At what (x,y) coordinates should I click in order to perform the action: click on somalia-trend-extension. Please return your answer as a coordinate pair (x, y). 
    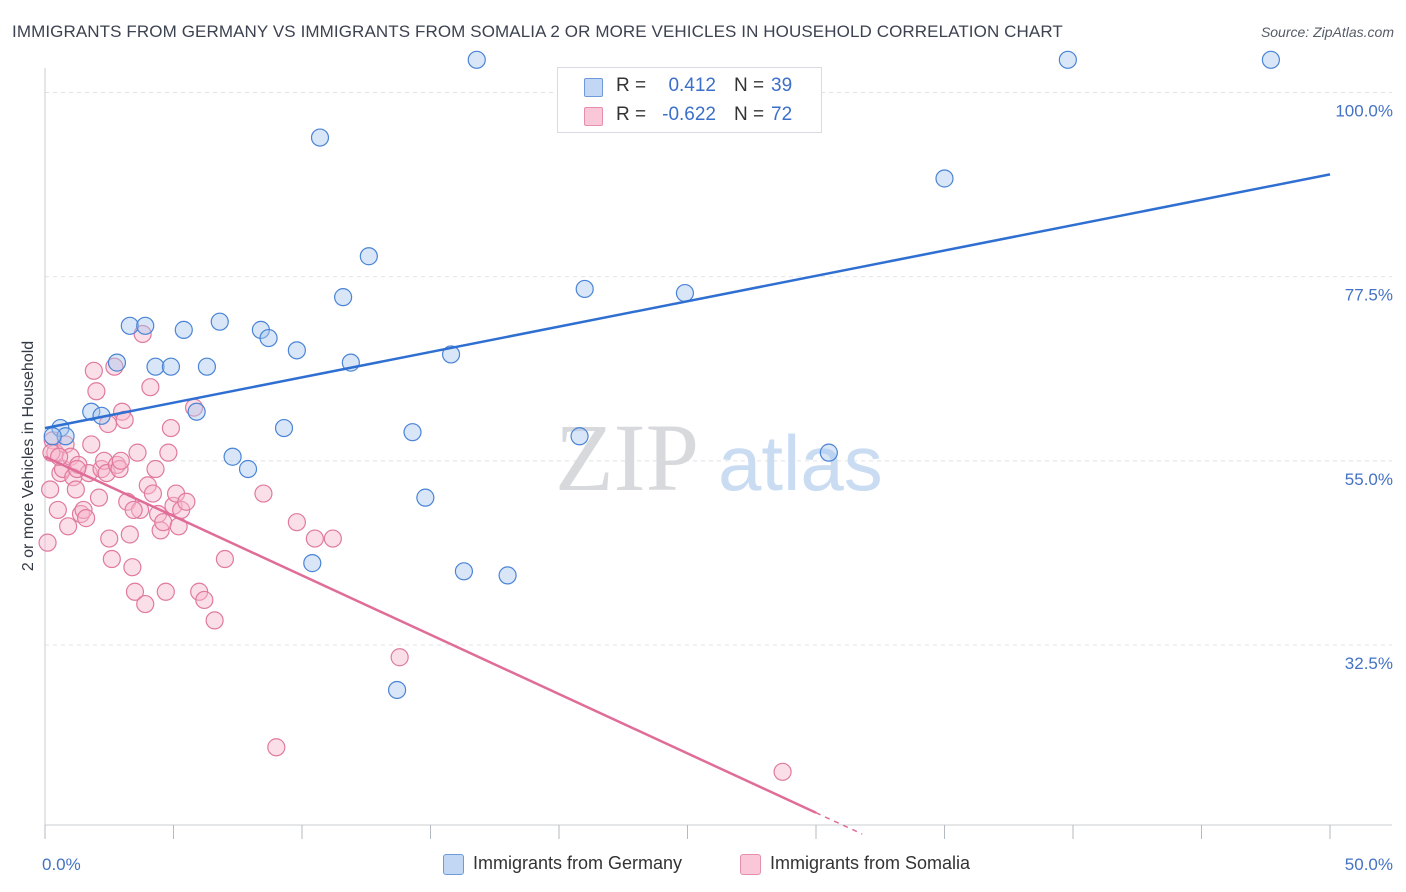
    Looking at the image, I should click on (839, 823).